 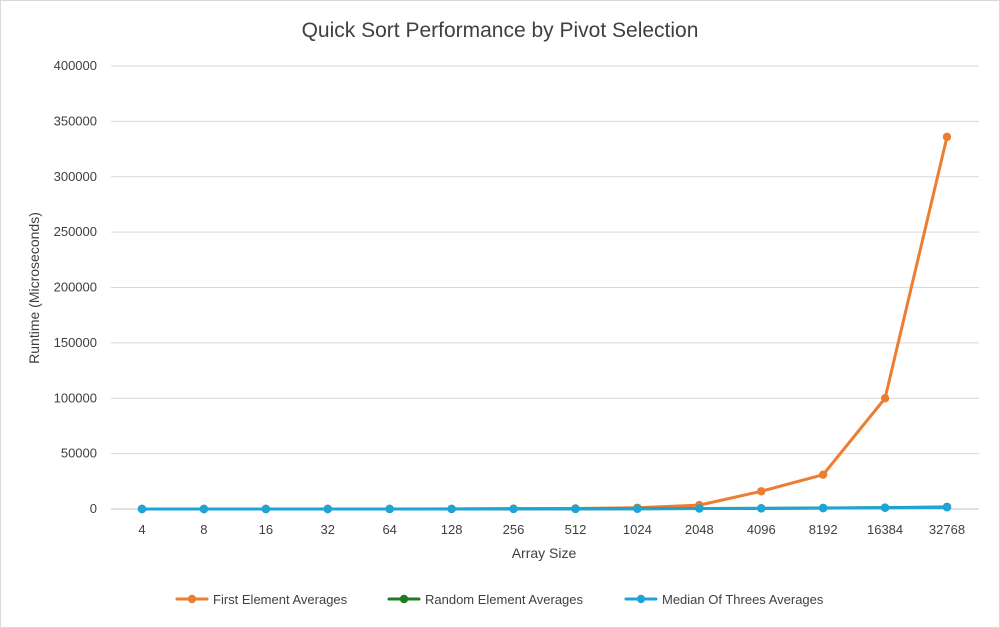 I want to click on x-tick-label: 4, so click(x=141, y=529).